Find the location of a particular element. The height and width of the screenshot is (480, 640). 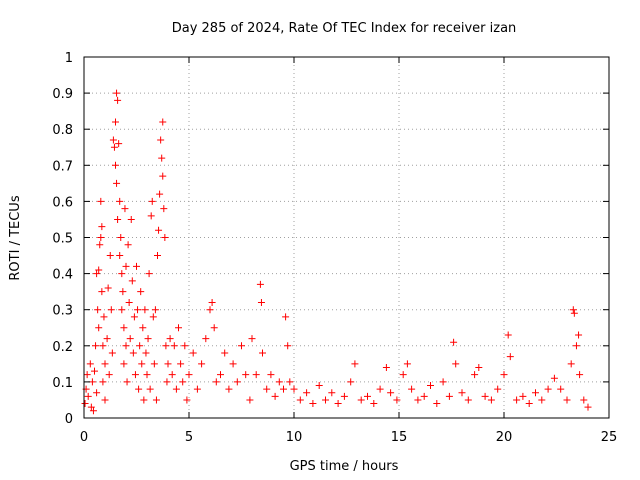

y-tick-label: 0.6 is located at coordinates (62, 202).